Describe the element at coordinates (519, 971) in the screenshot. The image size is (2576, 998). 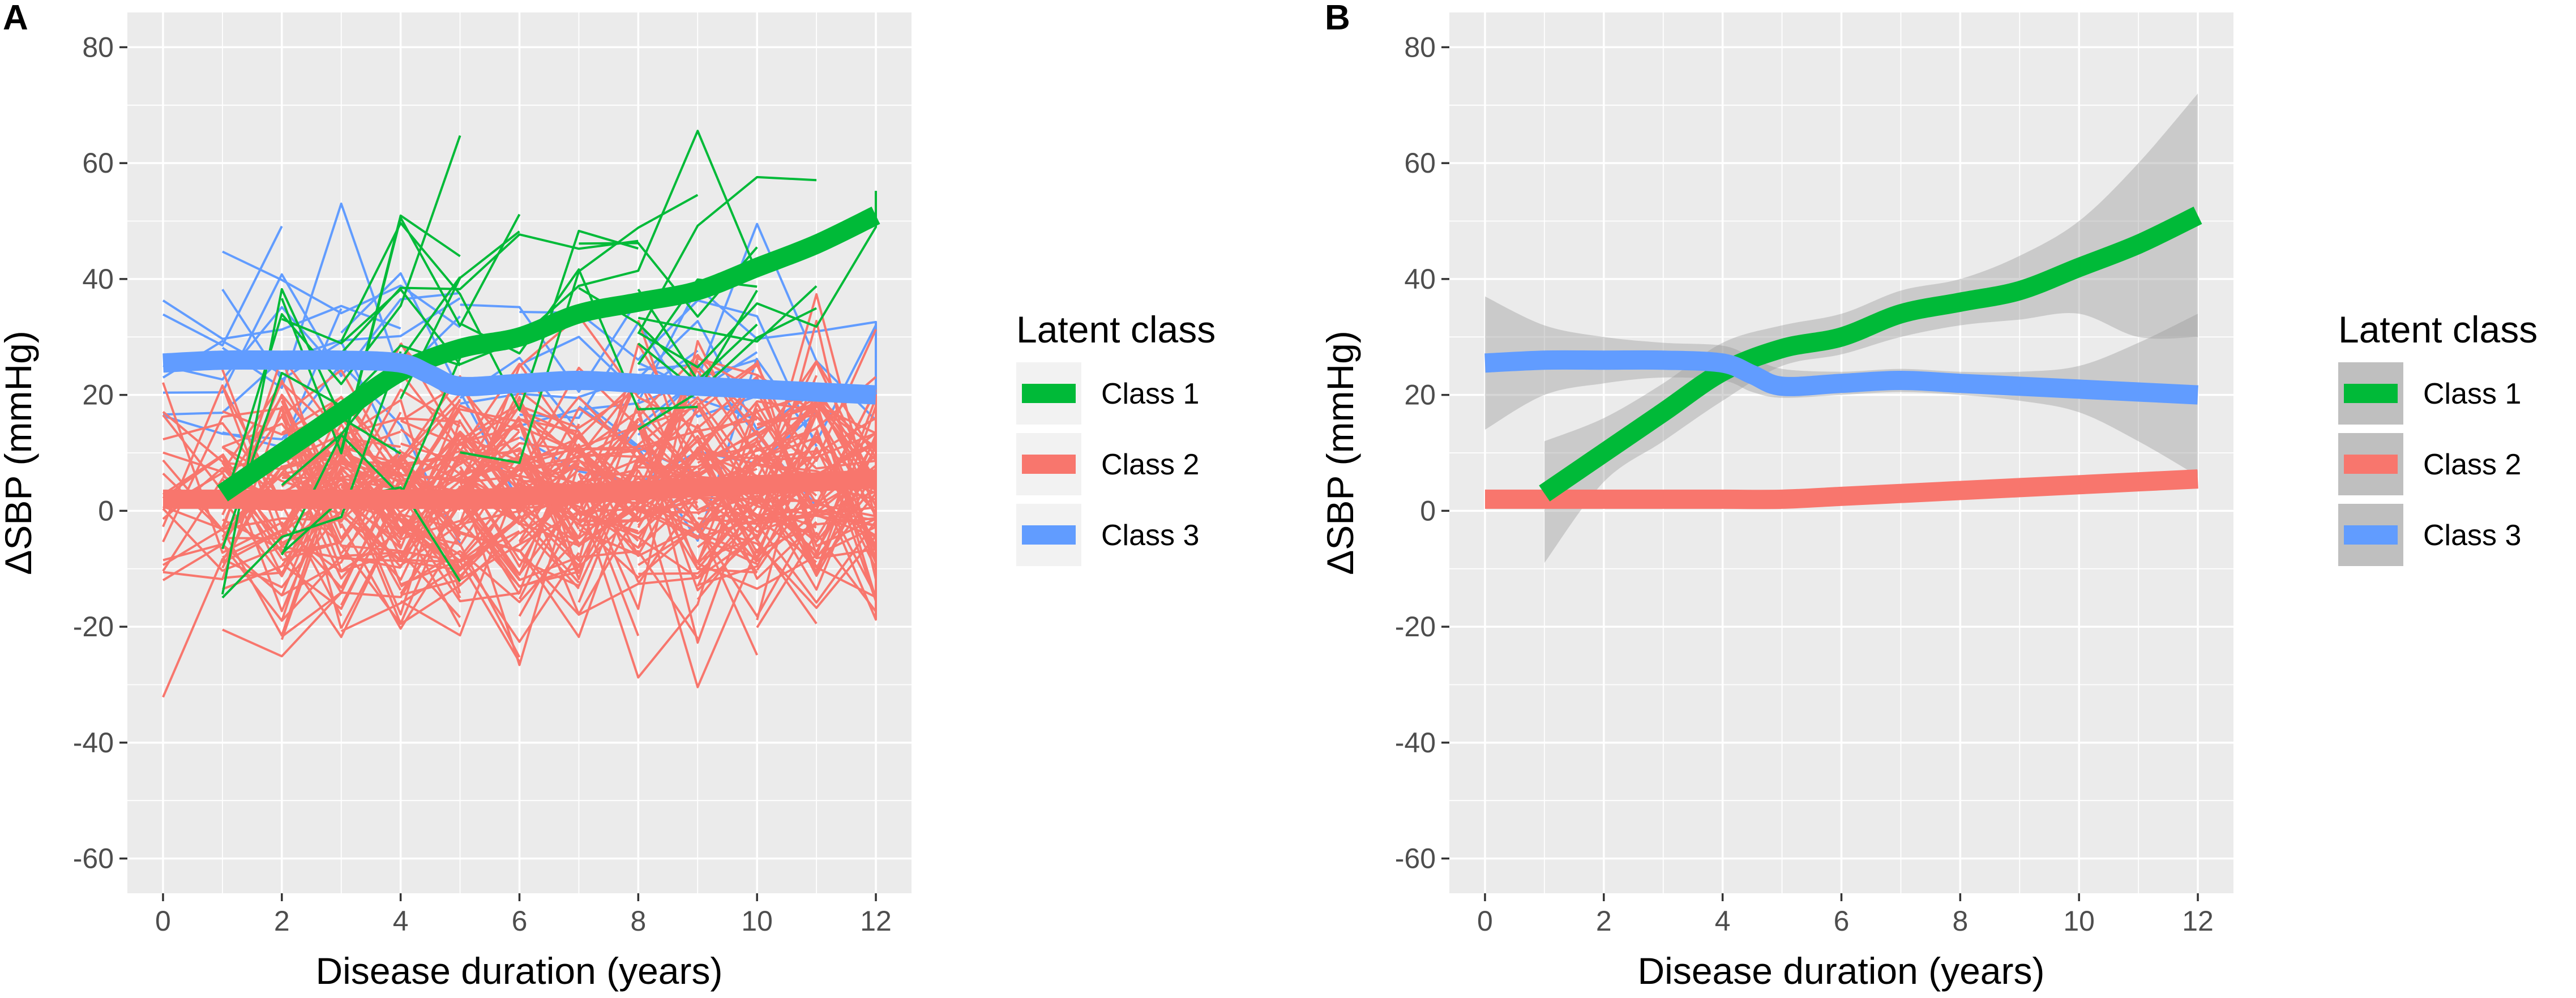
I see `x-axis-title: Disease duration (years)` at that location.